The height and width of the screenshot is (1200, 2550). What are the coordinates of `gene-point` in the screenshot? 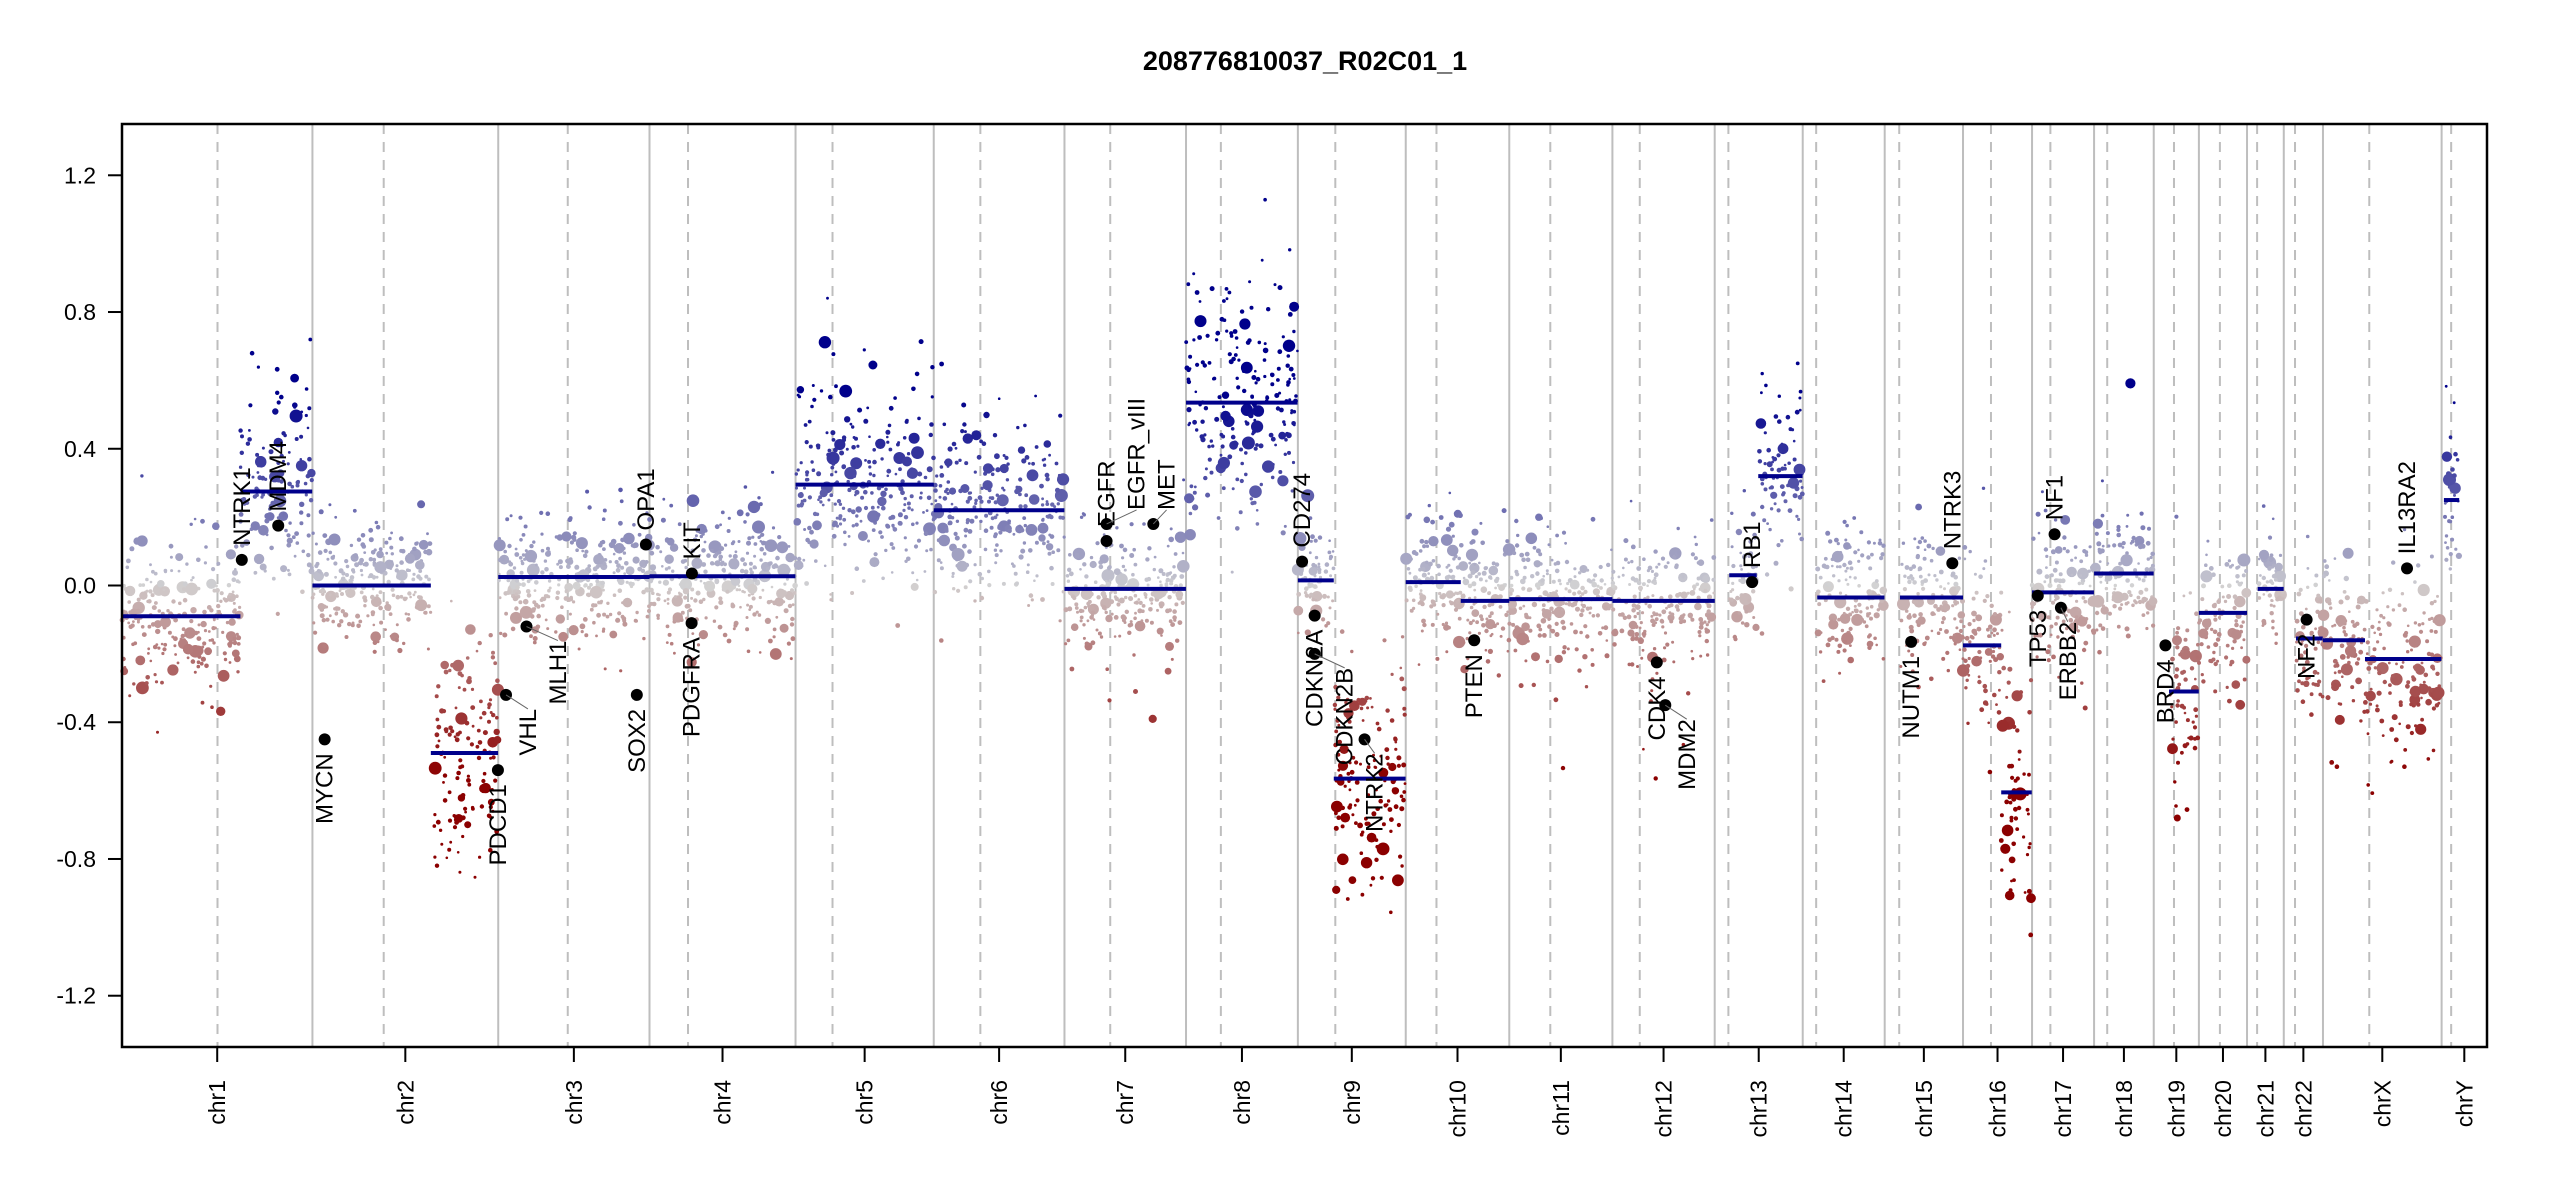 It's located at (1656, 662).